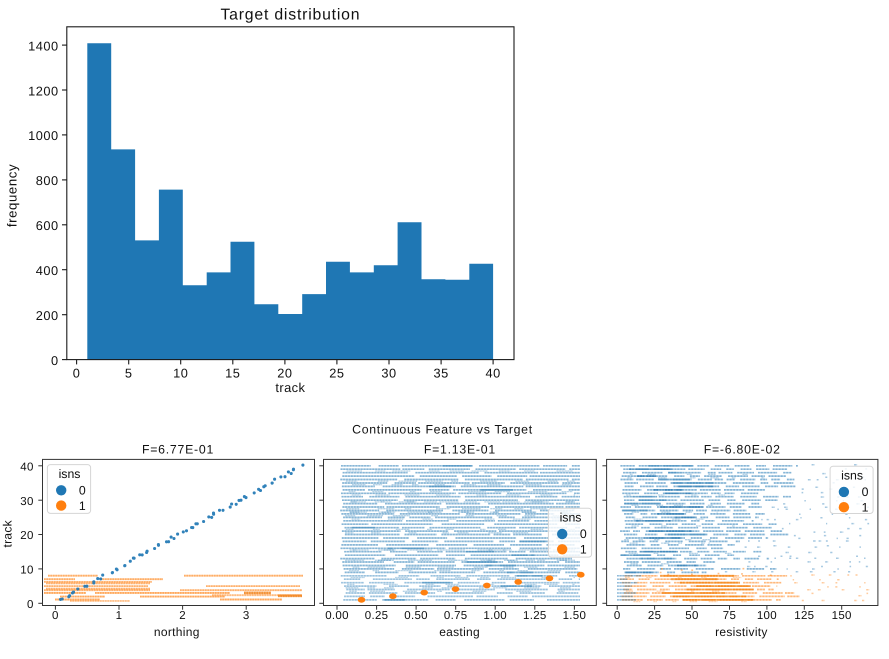 The width and height of the screenshot is (889, 659). I want to click on svg-text: 100, so click(767, 616).